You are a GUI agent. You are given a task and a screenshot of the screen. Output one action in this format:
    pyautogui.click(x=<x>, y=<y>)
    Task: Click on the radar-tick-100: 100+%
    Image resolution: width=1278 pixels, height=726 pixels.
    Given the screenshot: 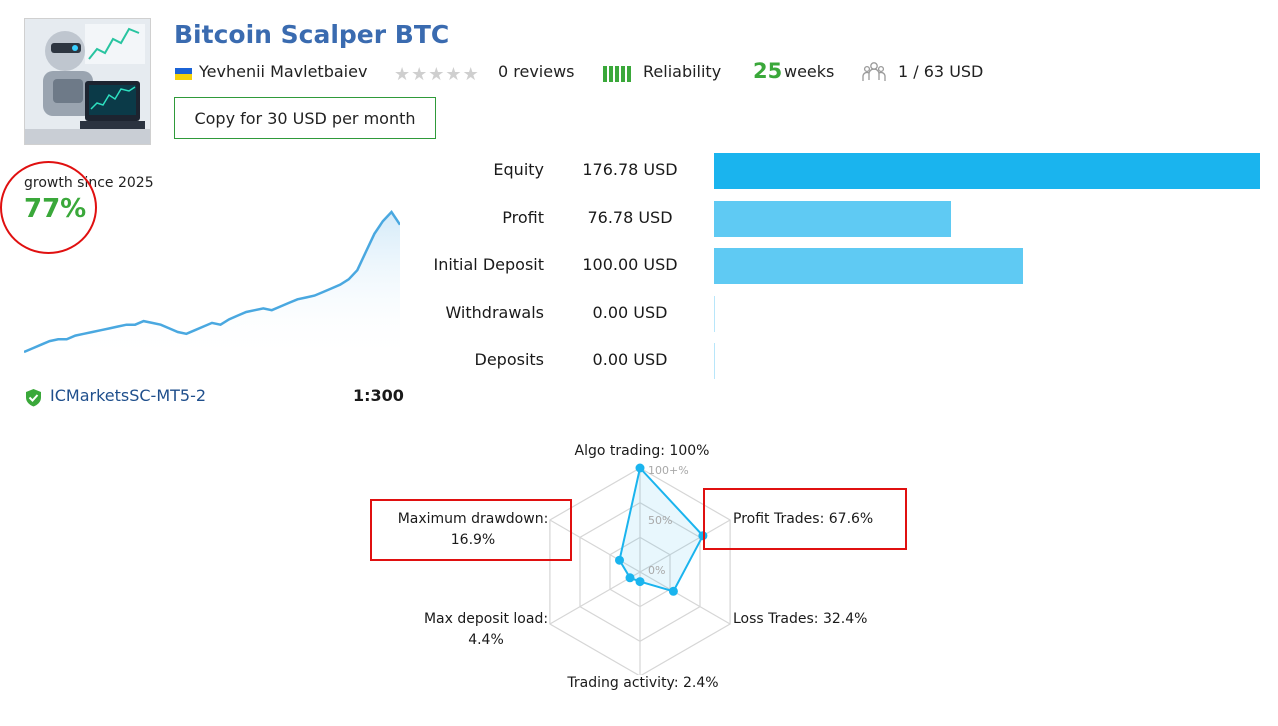 What is the action you would take?
    pyautogui.click(x=668, y=470)
    